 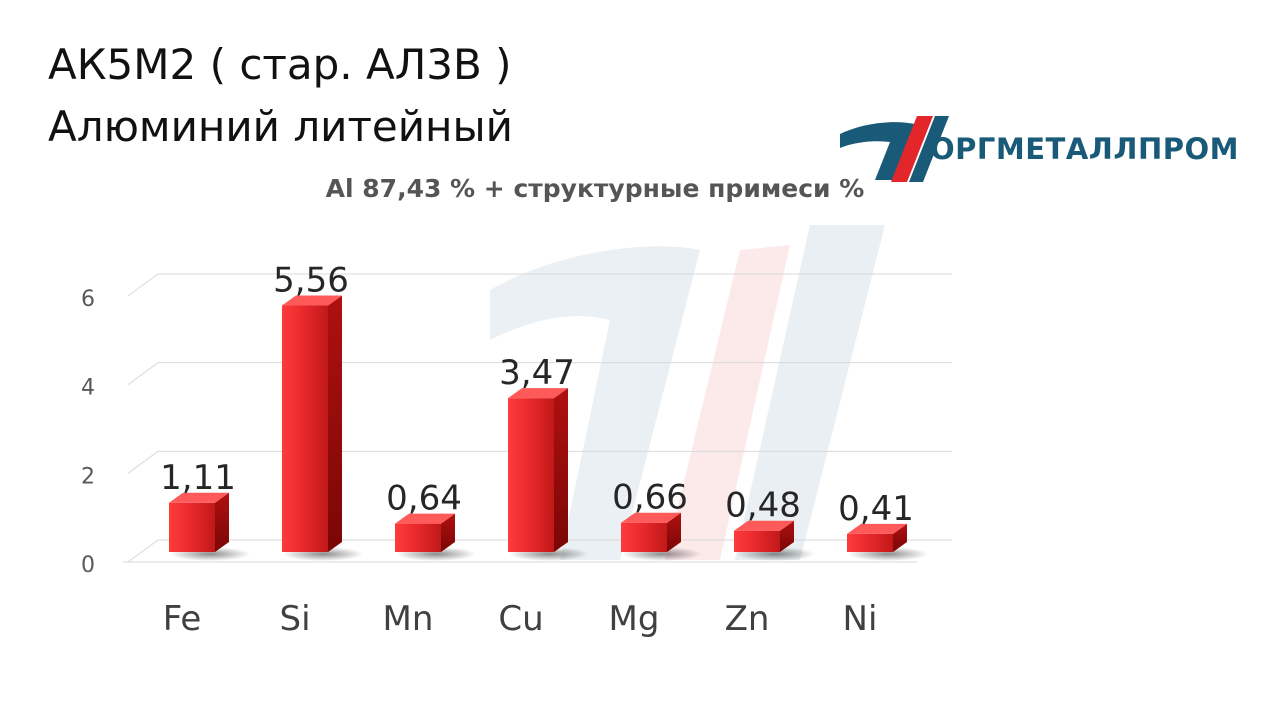 I want to click on page-subtitle: Алюминий литейный, so click(x=280, y=126).